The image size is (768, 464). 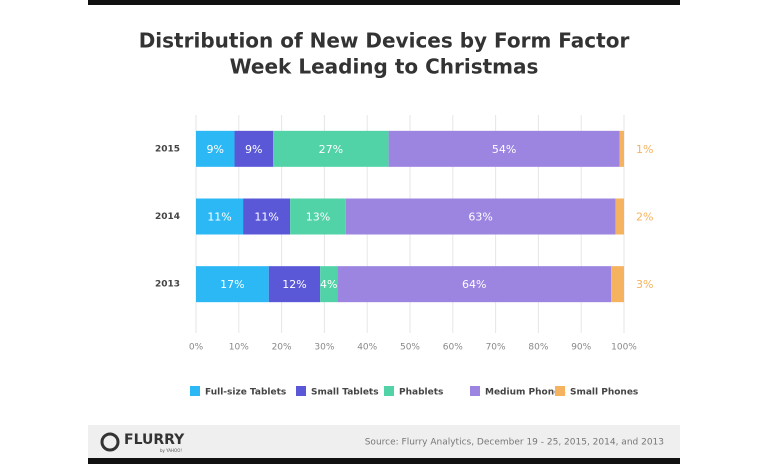 I want to click on x-tick-label: 10%, so click(x=239, y=348).